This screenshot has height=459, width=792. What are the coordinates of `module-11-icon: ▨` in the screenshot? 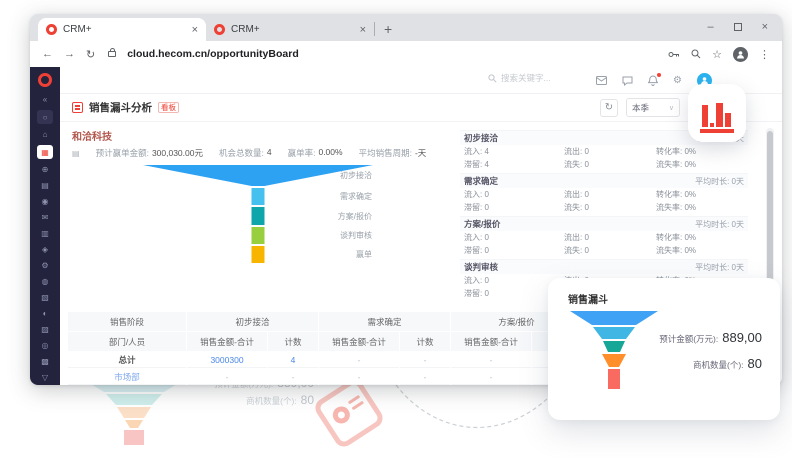 It's located at (45, 329).